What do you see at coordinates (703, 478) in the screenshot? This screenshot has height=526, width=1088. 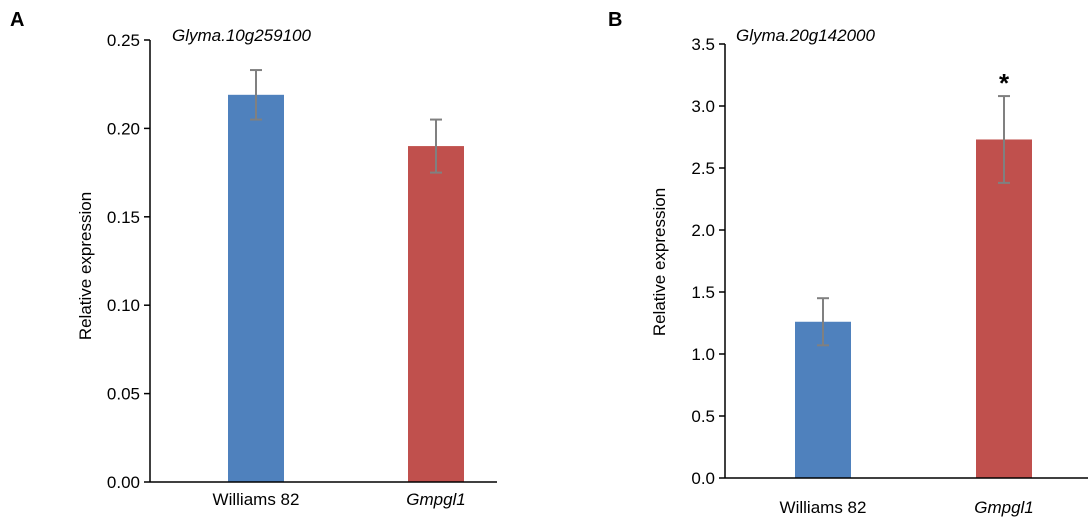 I see `panel-b-y-tick-label: 0.0` at bounding box center [703, 478].